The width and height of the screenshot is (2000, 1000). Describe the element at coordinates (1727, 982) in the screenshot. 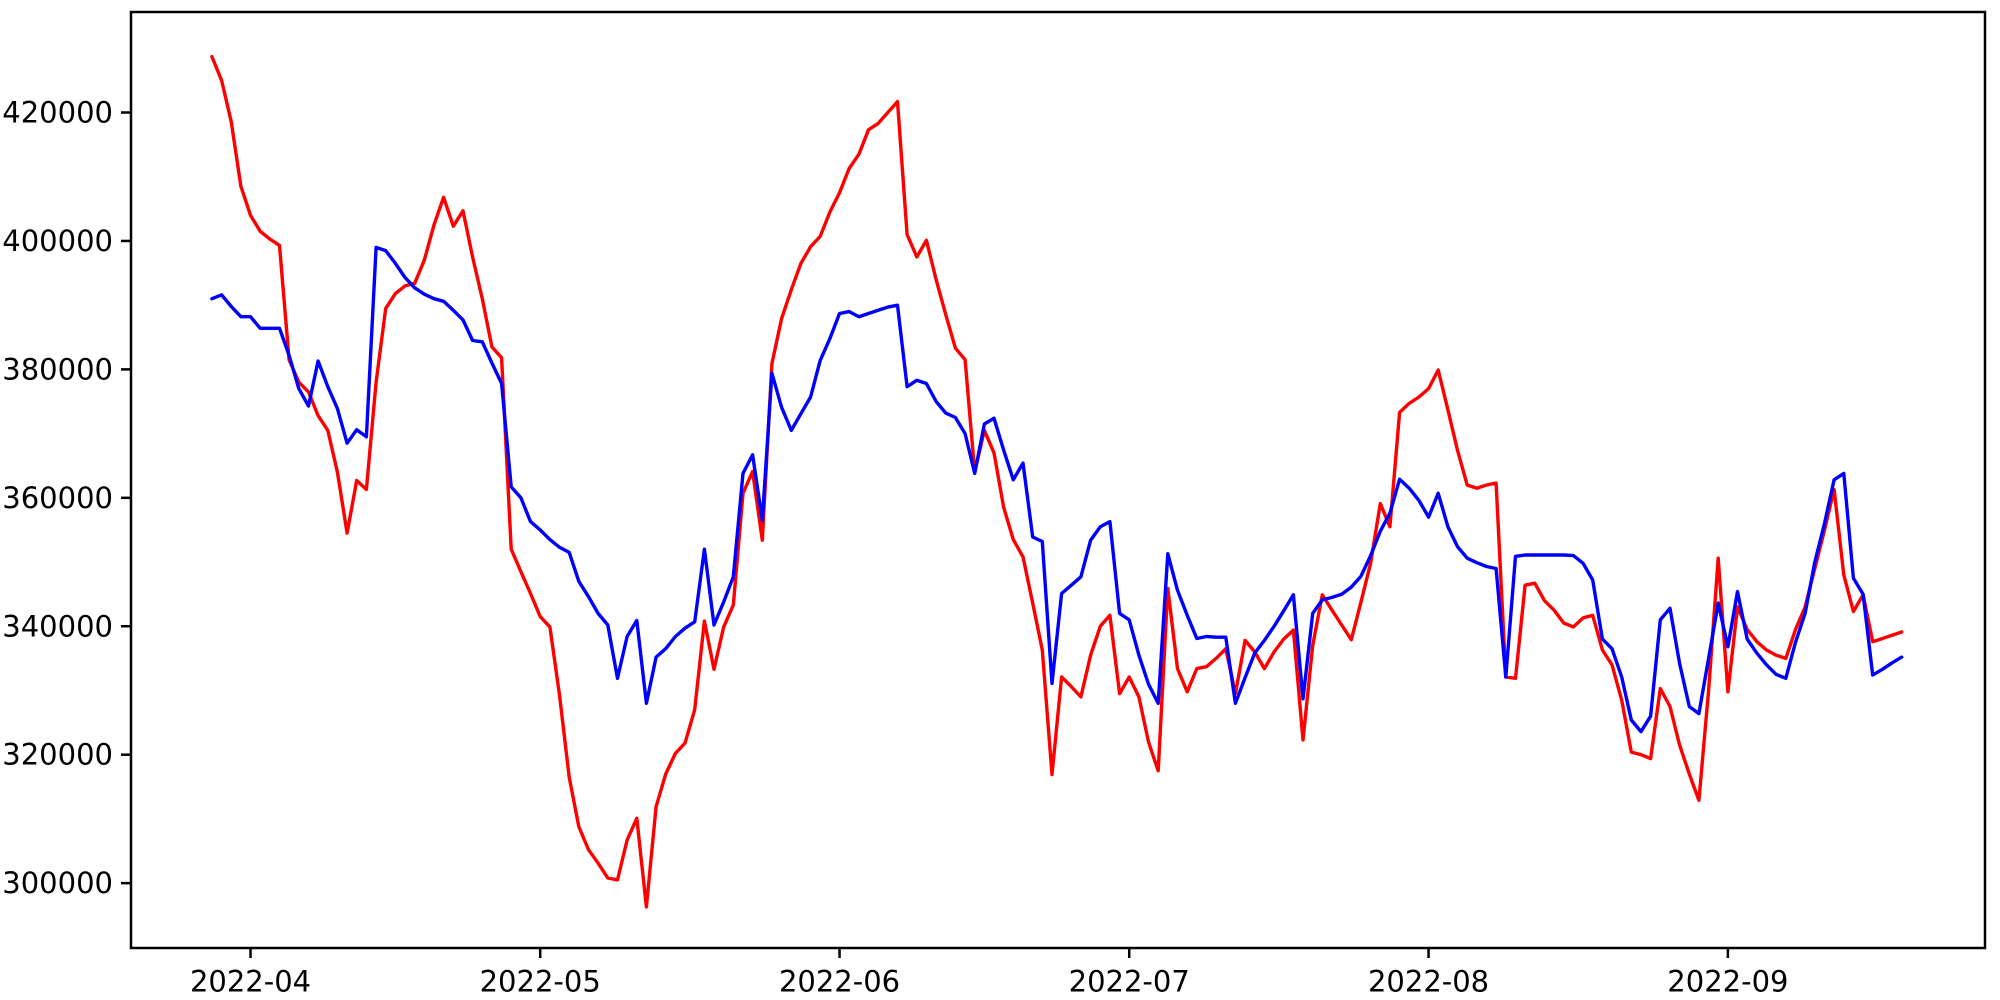

I see `x-tick-label: 2022-09` at that location.